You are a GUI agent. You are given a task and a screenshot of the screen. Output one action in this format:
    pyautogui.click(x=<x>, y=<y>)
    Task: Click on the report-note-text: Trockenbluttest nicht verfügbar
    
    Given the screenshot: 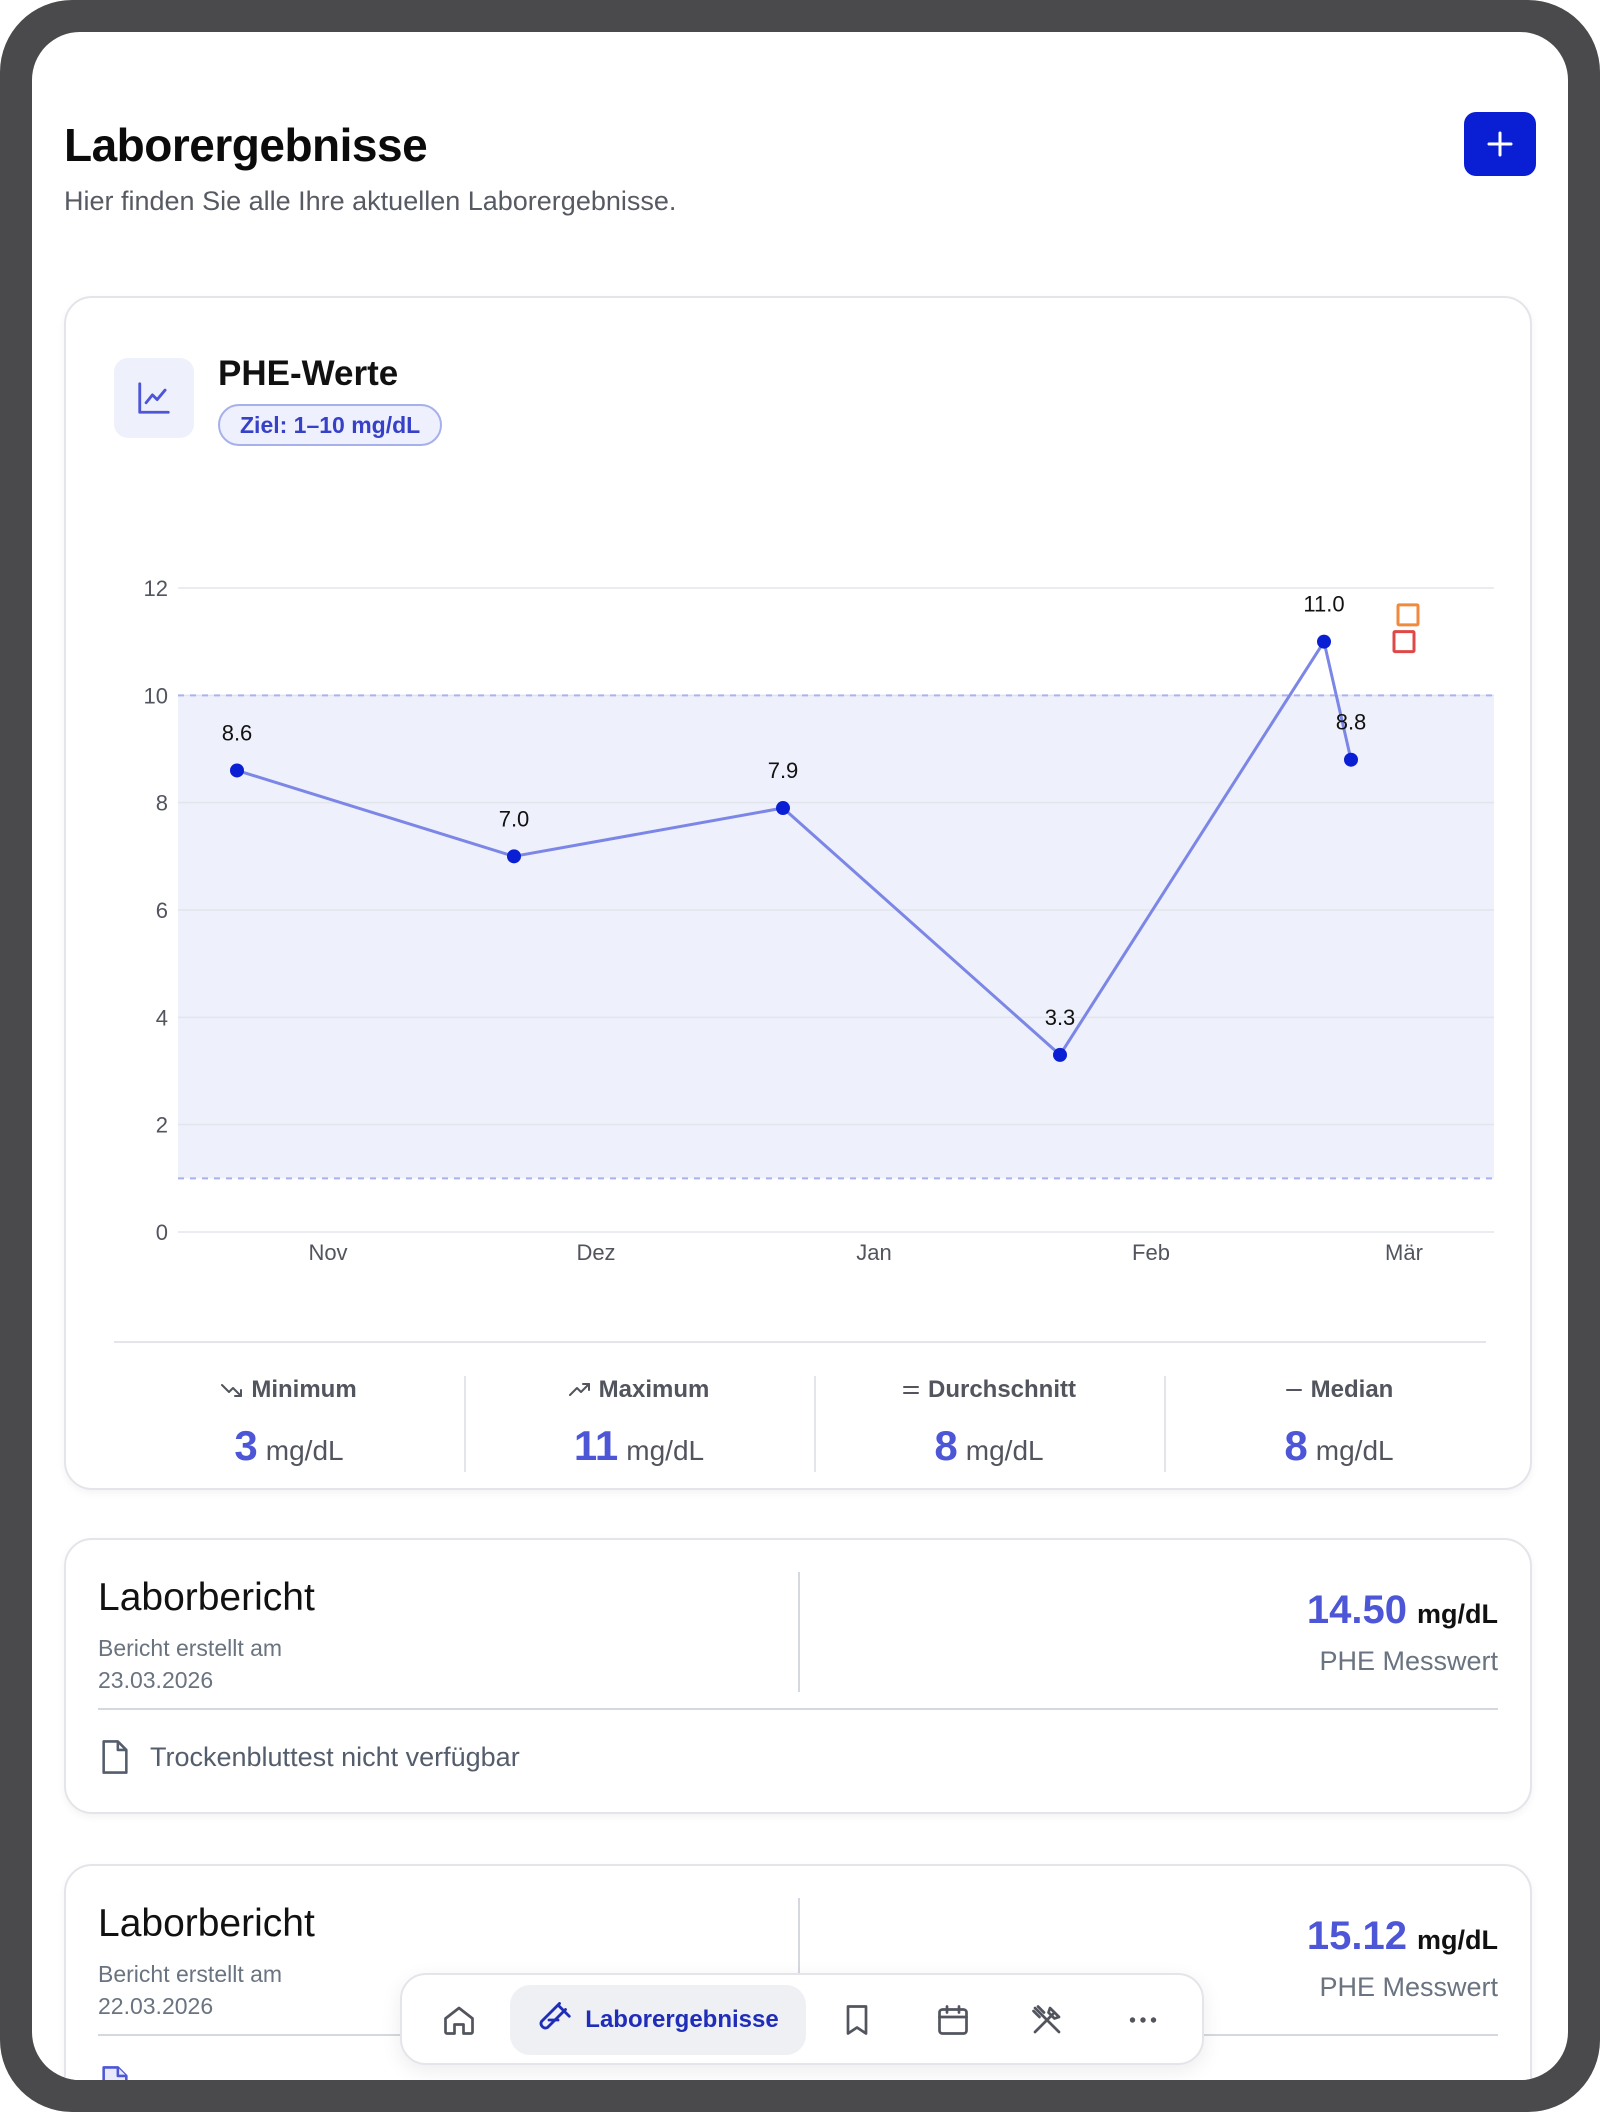 What is the action you would take?
    pyautogui.click(x=335, y=1756)
    